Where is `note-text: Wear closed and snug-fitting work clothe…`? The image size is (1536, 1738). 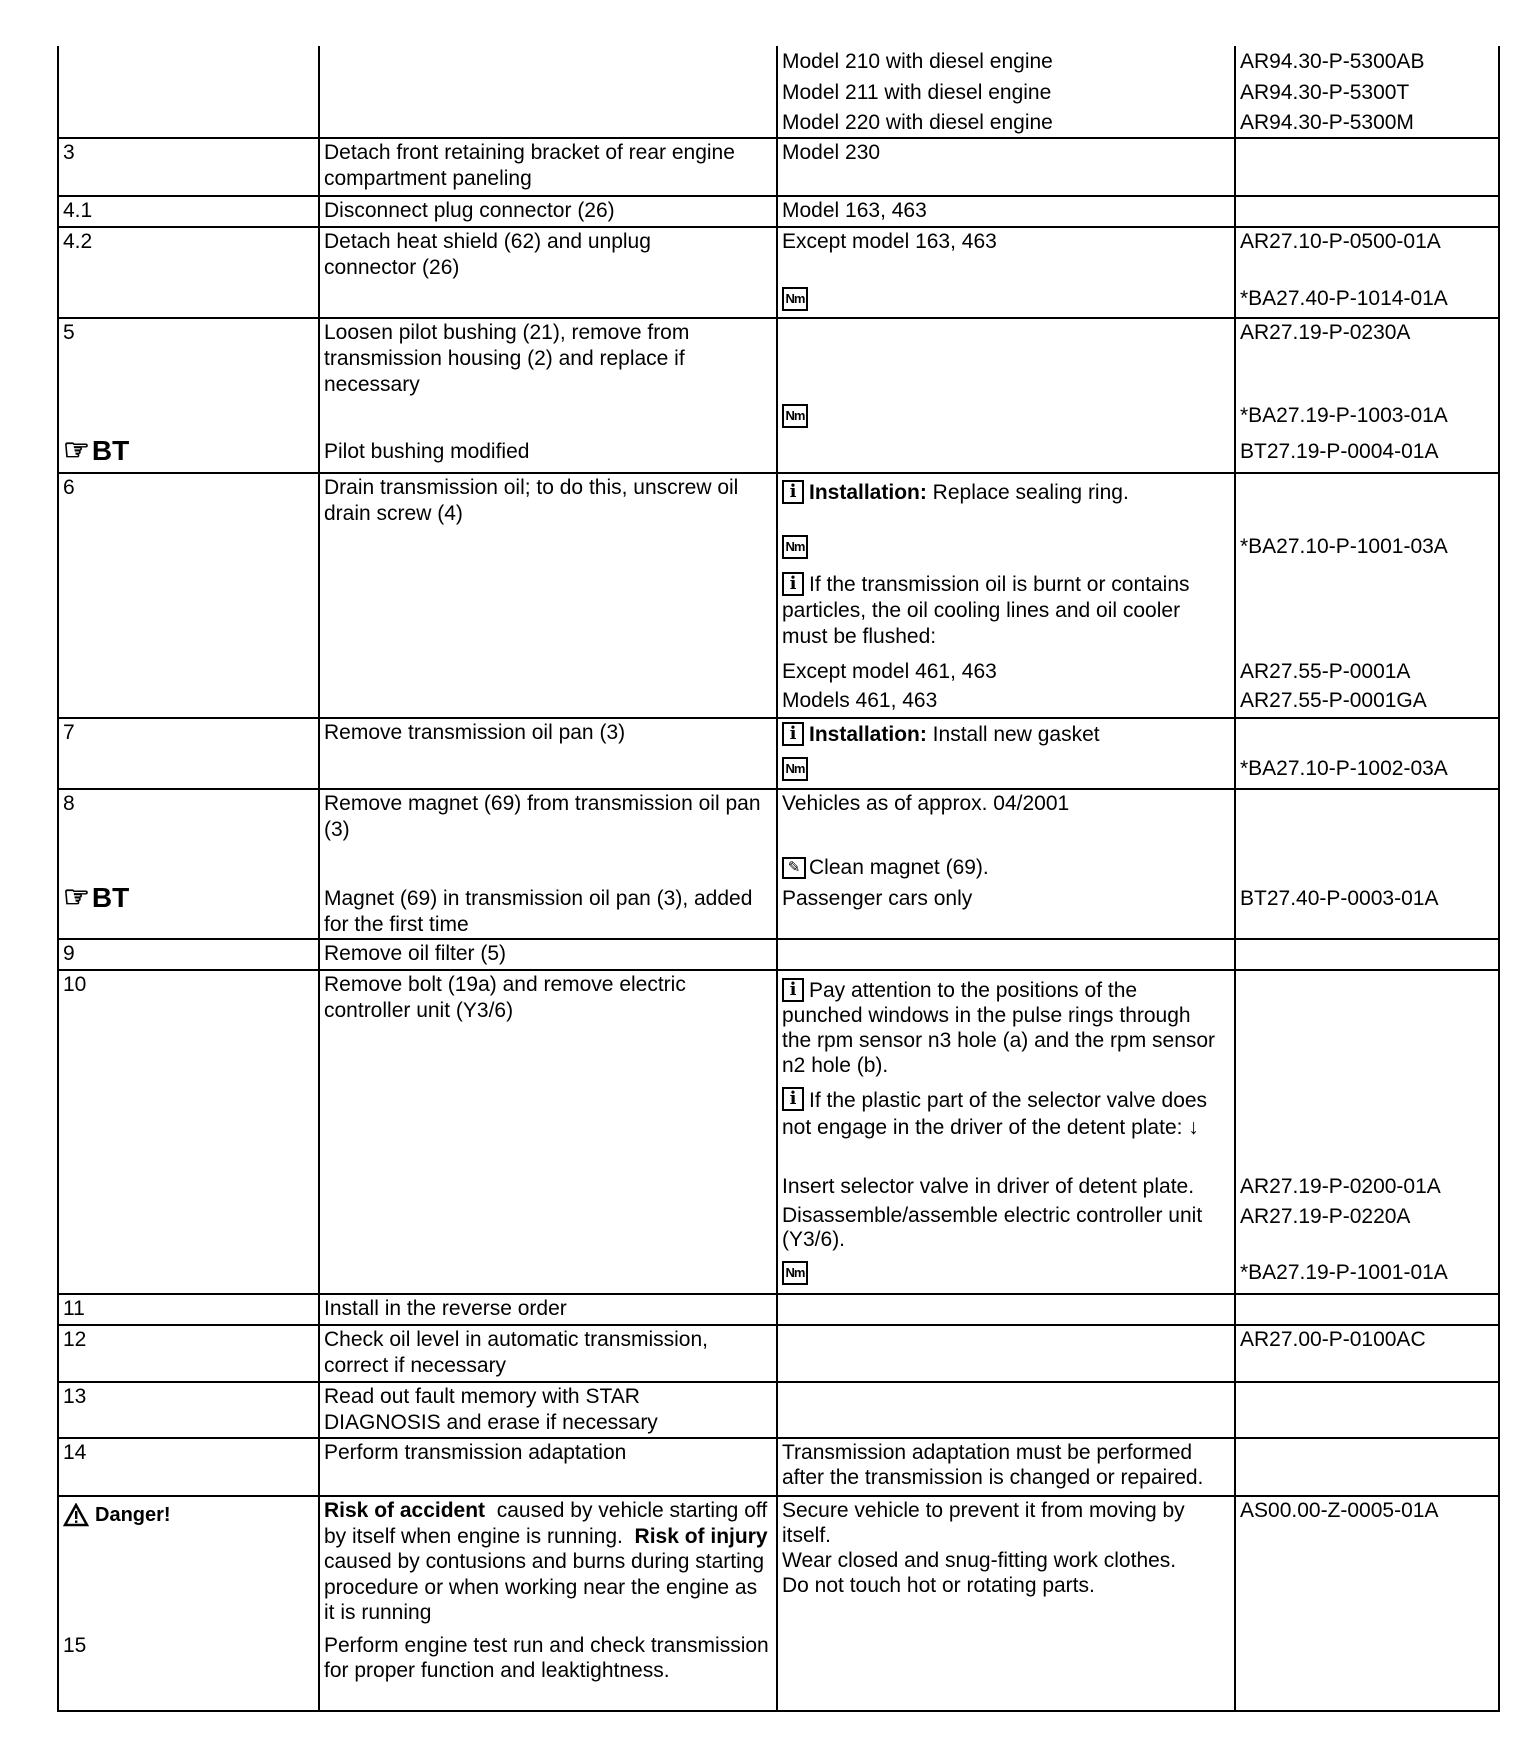 note-text: Wear closed and snug-fitting work clothe… is located at coordinates (979, 1560).